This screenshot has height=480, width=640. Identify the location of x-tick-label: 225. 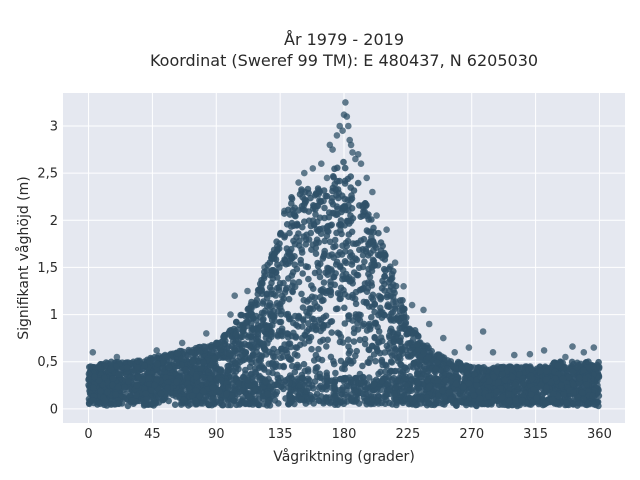
(407, 434).